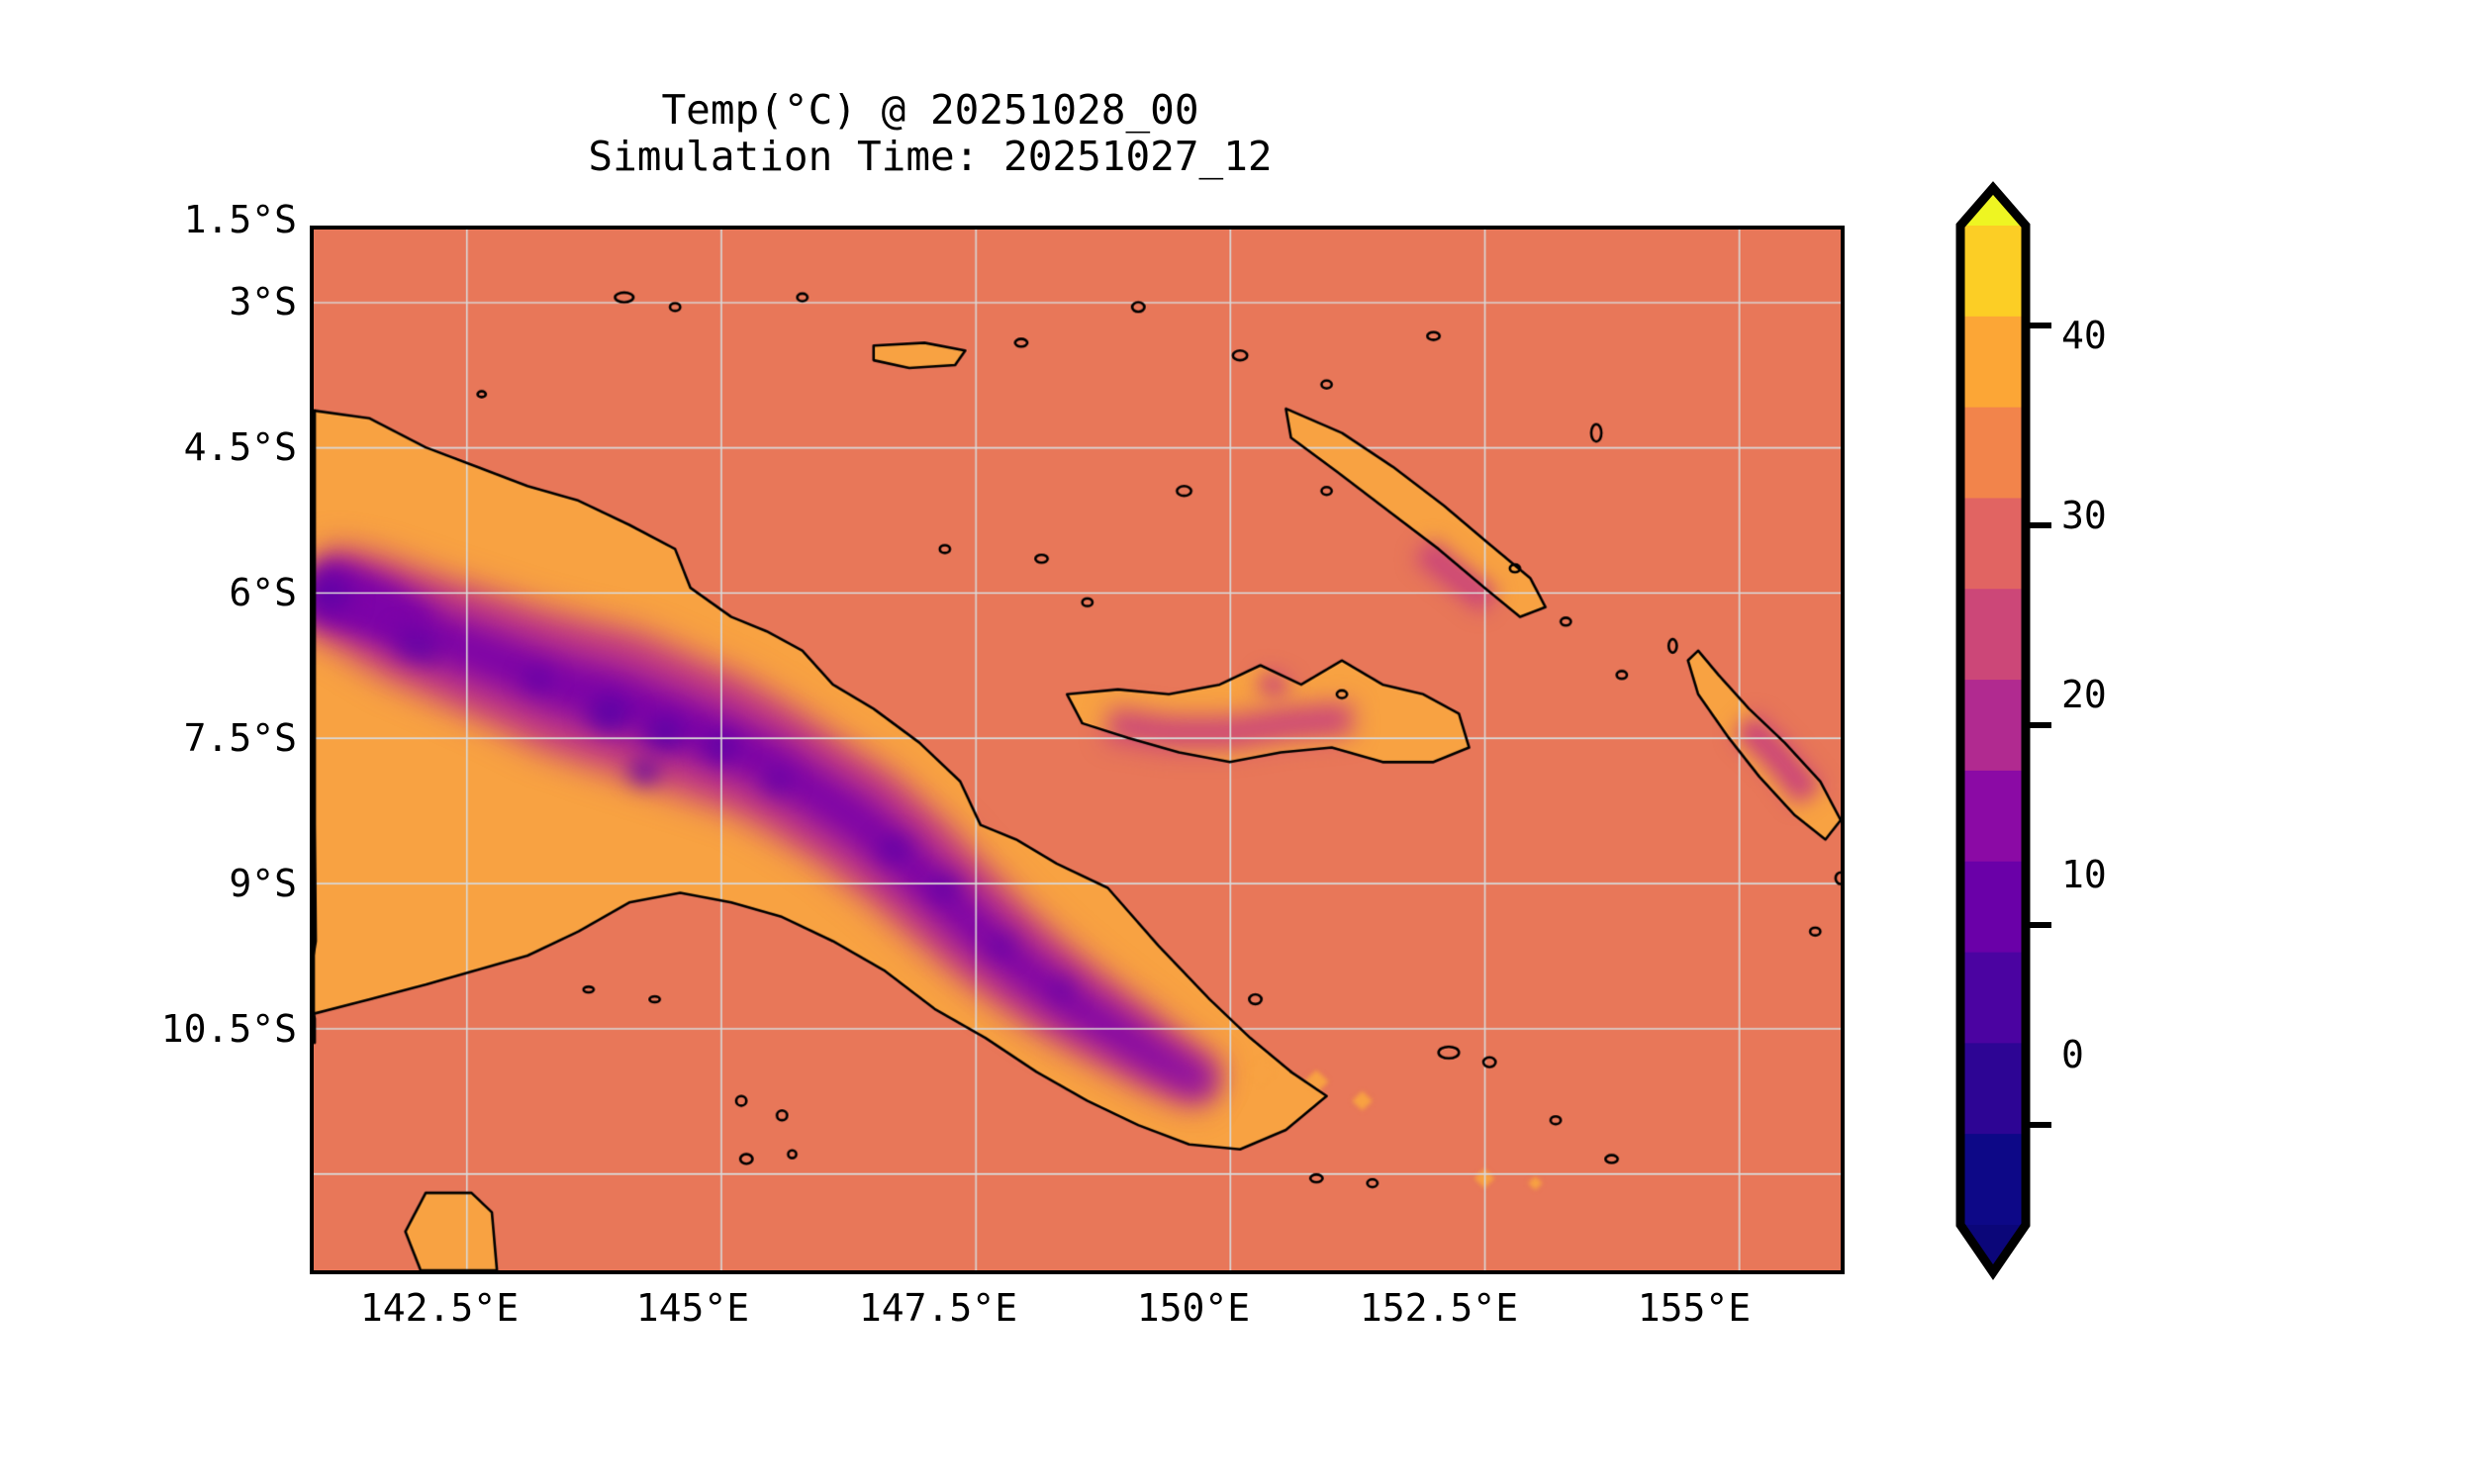 This screenshot has width=2474, height=1484. What do you see at coordinates (229, 1029) in the screenshot?
I see `ytick-label-7: 10.5°S` at bounding box center [229, 1029].